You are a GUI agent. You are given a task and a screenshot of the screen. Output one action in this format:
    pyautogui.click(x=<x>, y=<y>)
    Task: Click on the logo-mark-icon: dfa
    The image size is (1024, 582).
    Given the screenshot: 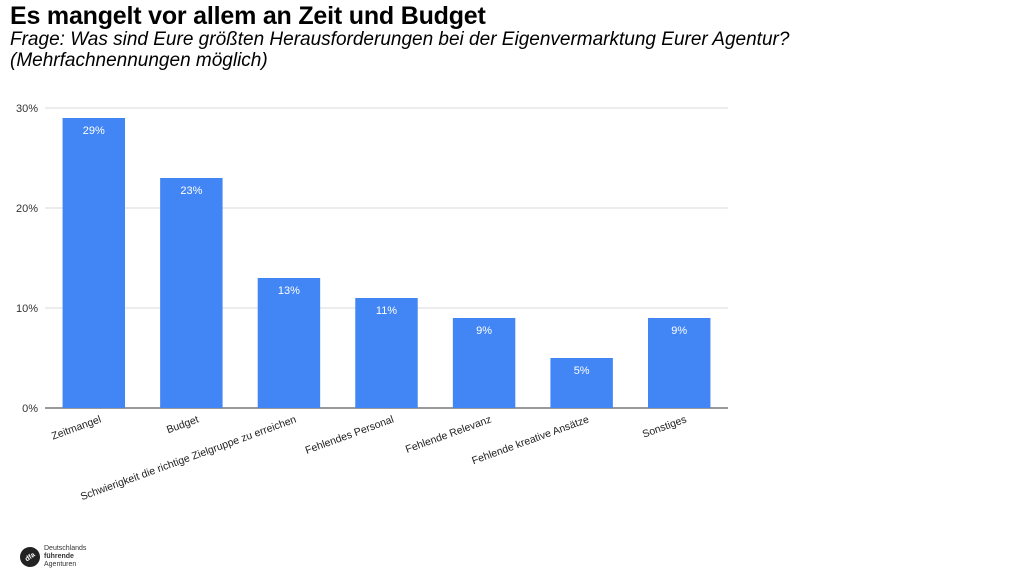 What is the action you would take?
    pyautogui.click(x=30, y=557)
    